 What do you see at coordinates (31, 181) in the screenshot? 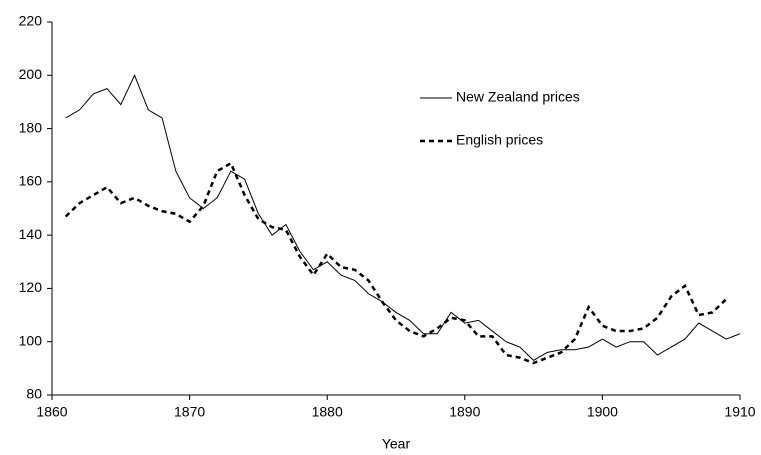
I see `y-tick-label: 160` at bounding box center [31, 181].